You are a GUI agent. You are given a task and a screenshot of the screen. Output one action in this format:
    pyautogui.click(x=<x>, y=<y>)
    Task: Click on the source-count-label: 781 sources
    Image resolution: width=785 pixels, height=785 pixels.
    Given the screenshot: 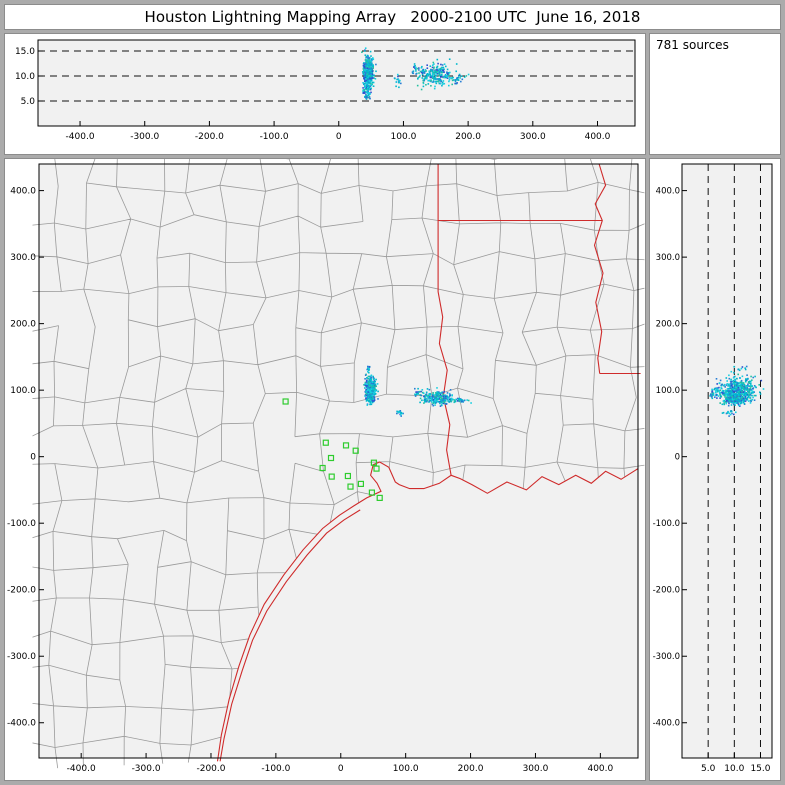 What is the action you would take?
    pyautogui.click(x=692, y=45)
    